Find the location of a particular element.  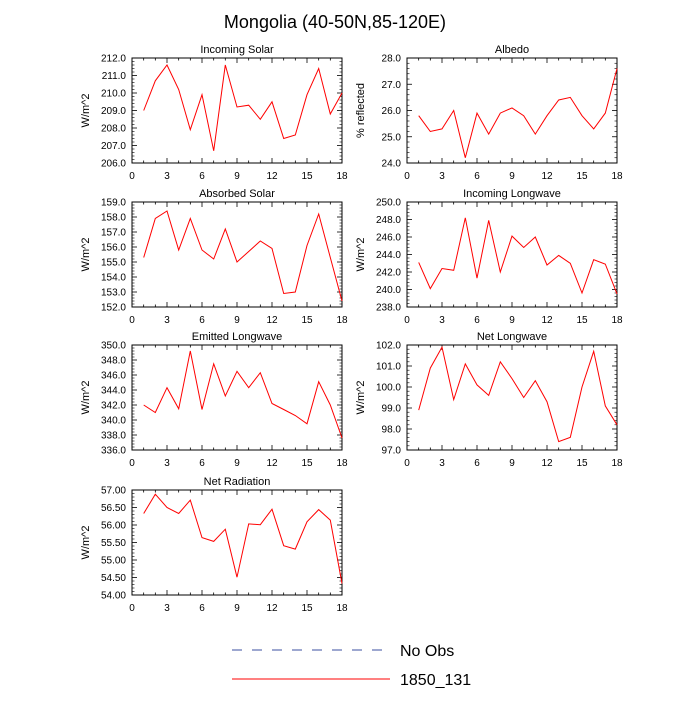

y-tick-label: 97.0 is located at coordinates (392, 451).